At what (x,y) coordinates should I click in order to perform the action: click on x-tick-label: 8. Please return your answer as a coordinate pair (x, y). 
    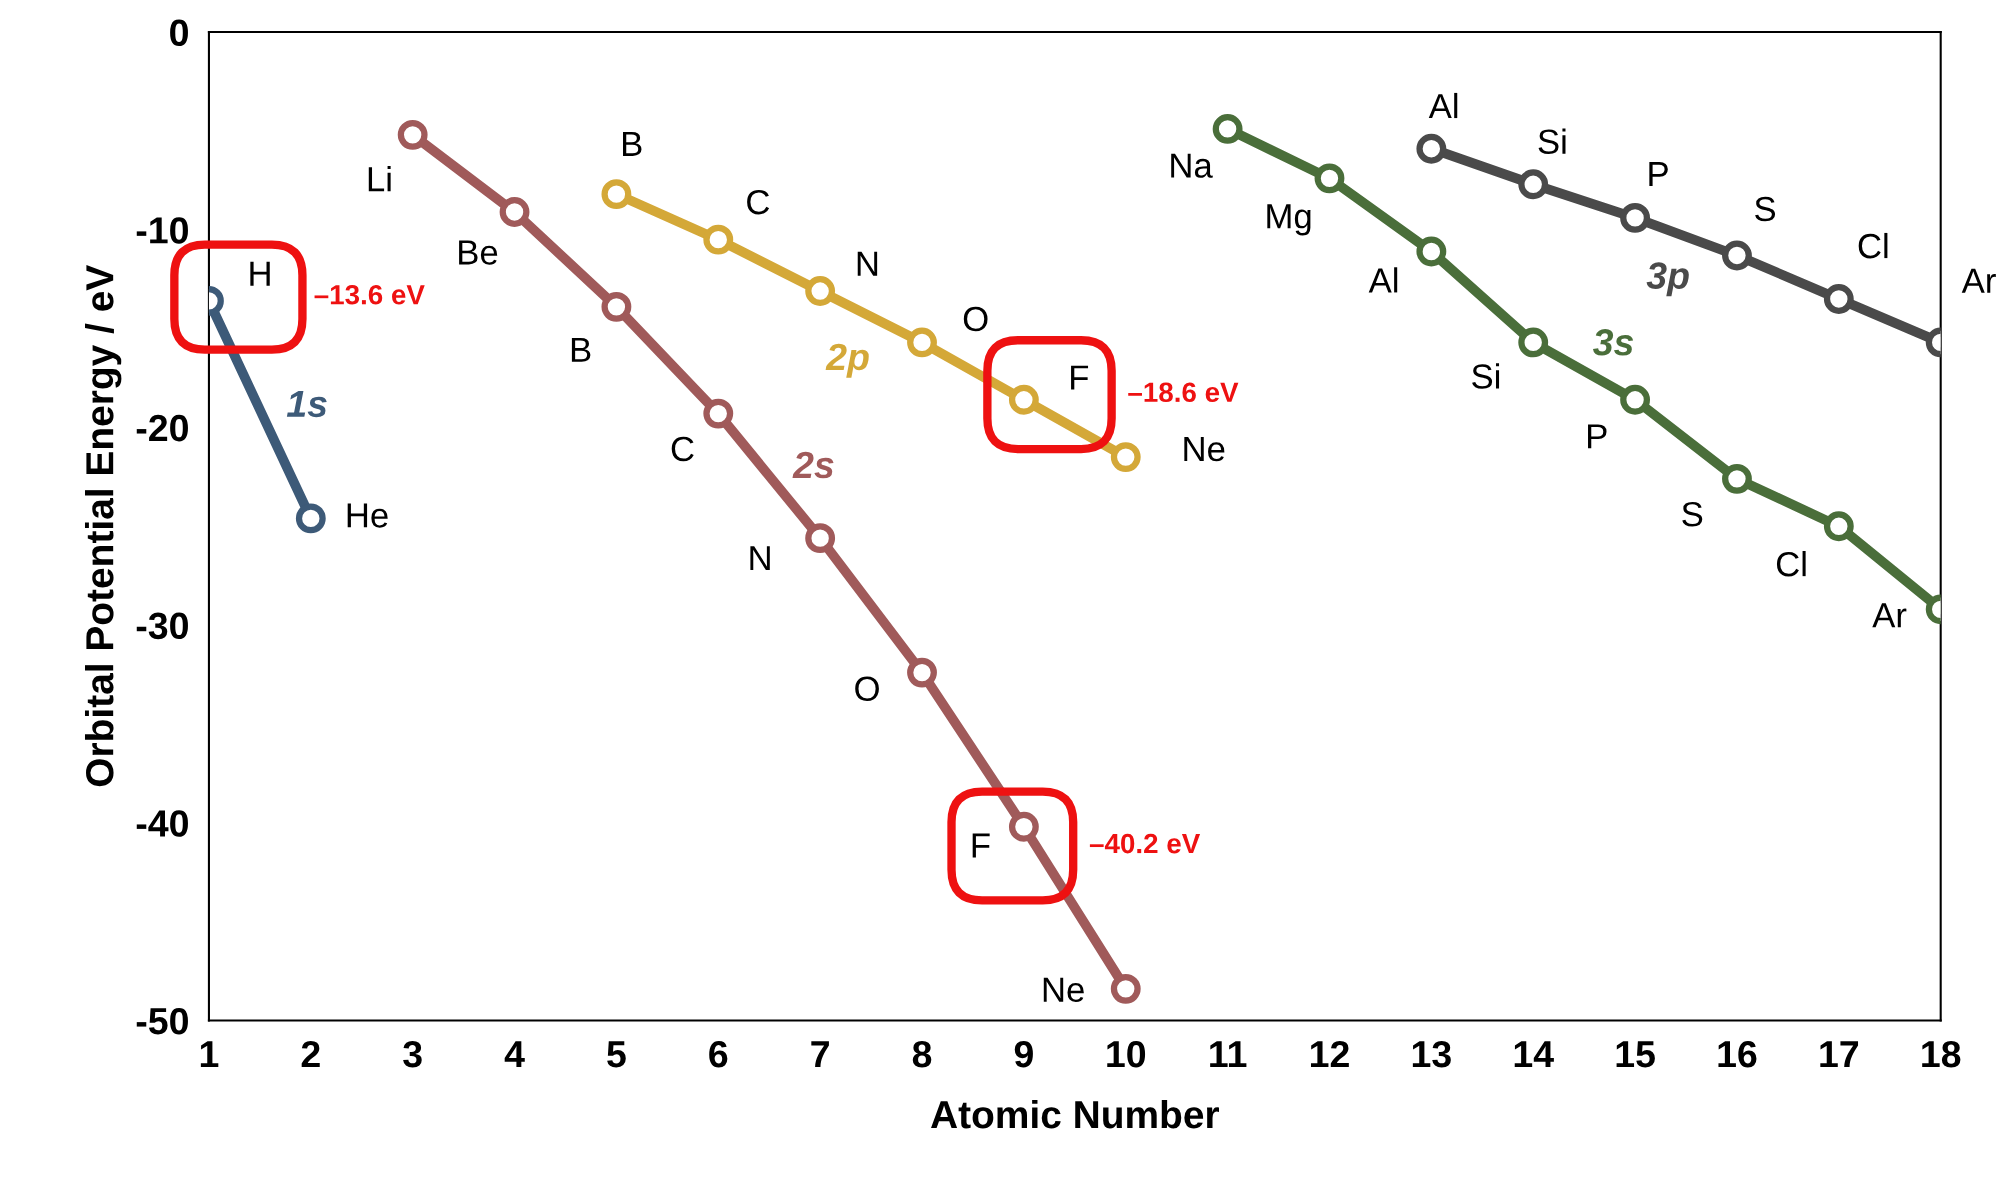
    Looking at the image, I should click on (922, 1054).